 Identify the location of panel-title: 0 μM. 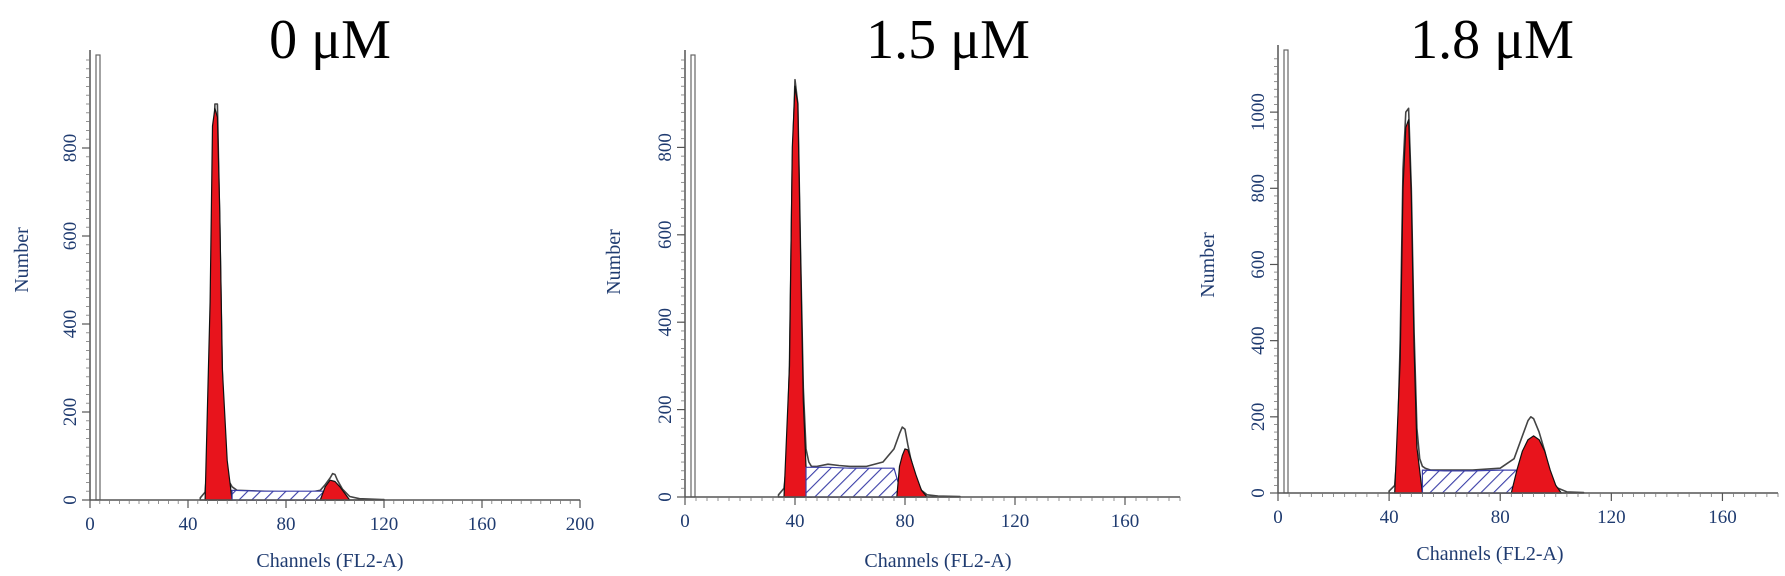
(330, 40).